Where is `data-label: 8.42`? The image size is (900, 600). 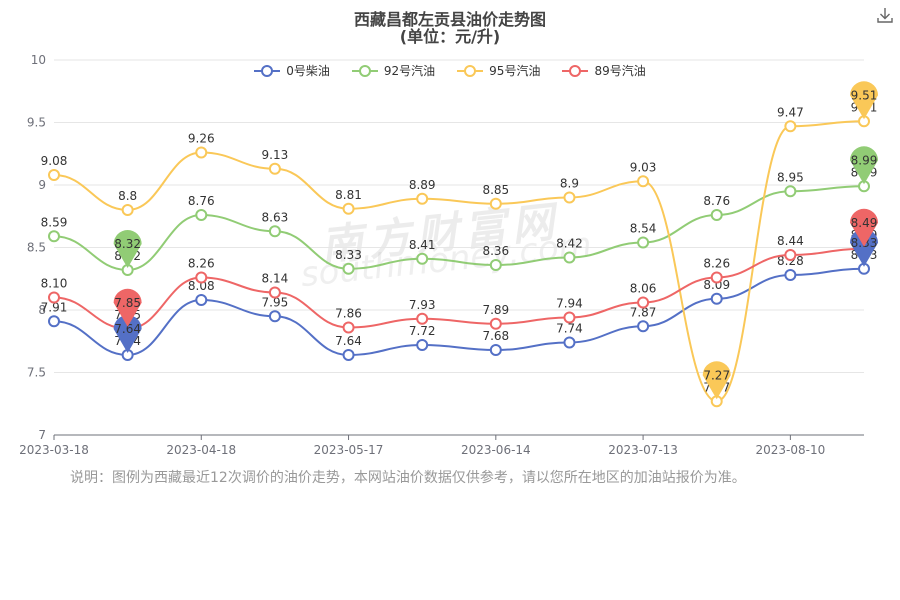
data-label: 8.42 is located at coordinates (569, 244).